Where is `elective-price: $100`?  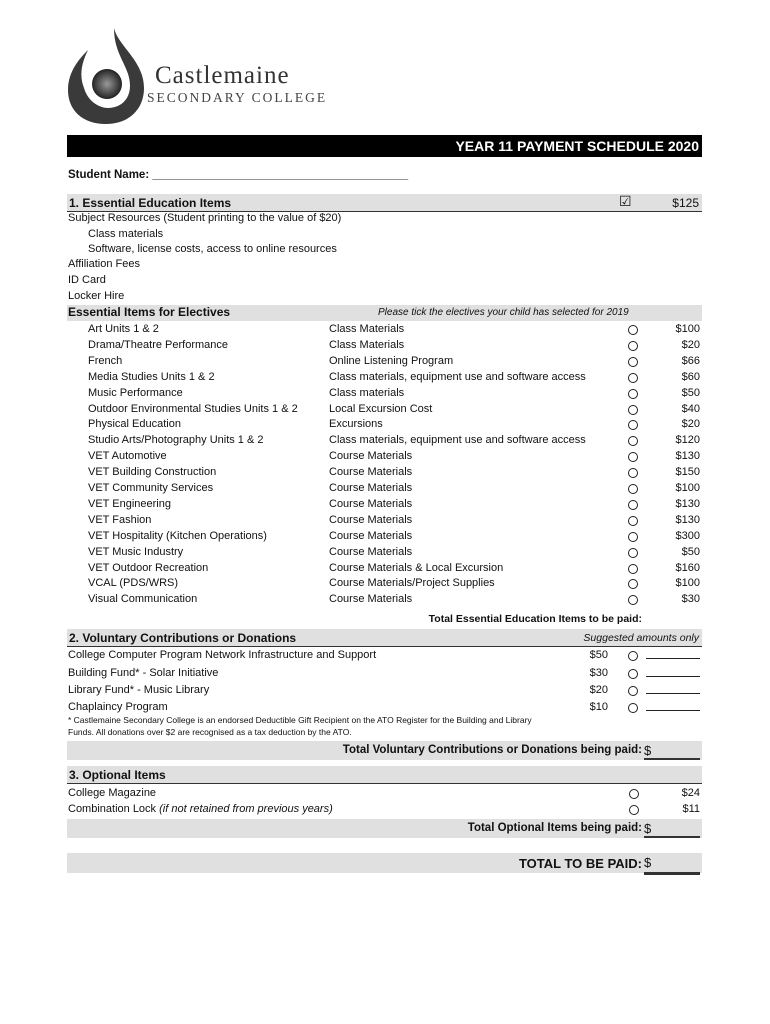 elective-price: $100 is located at coordinates (687, 583).